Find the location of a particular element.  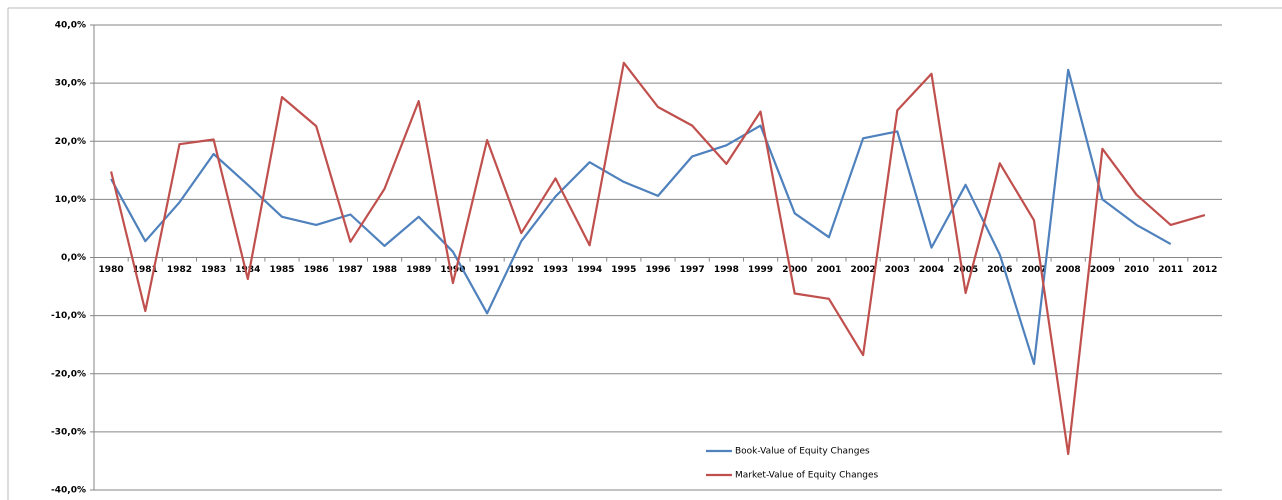

legend-label: Market-Value of Equity Changes is located at coordinates (807, 476).